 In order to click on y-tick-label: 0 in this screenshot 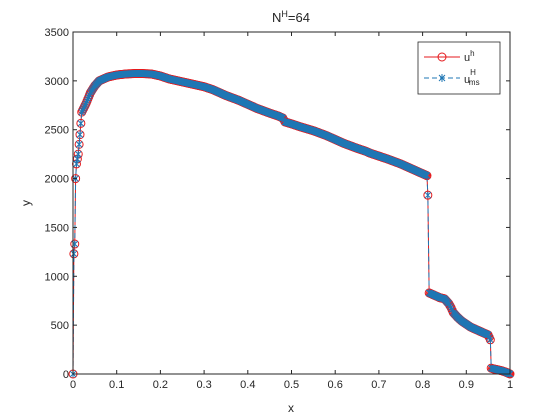, I will do `click(66, 375)`.